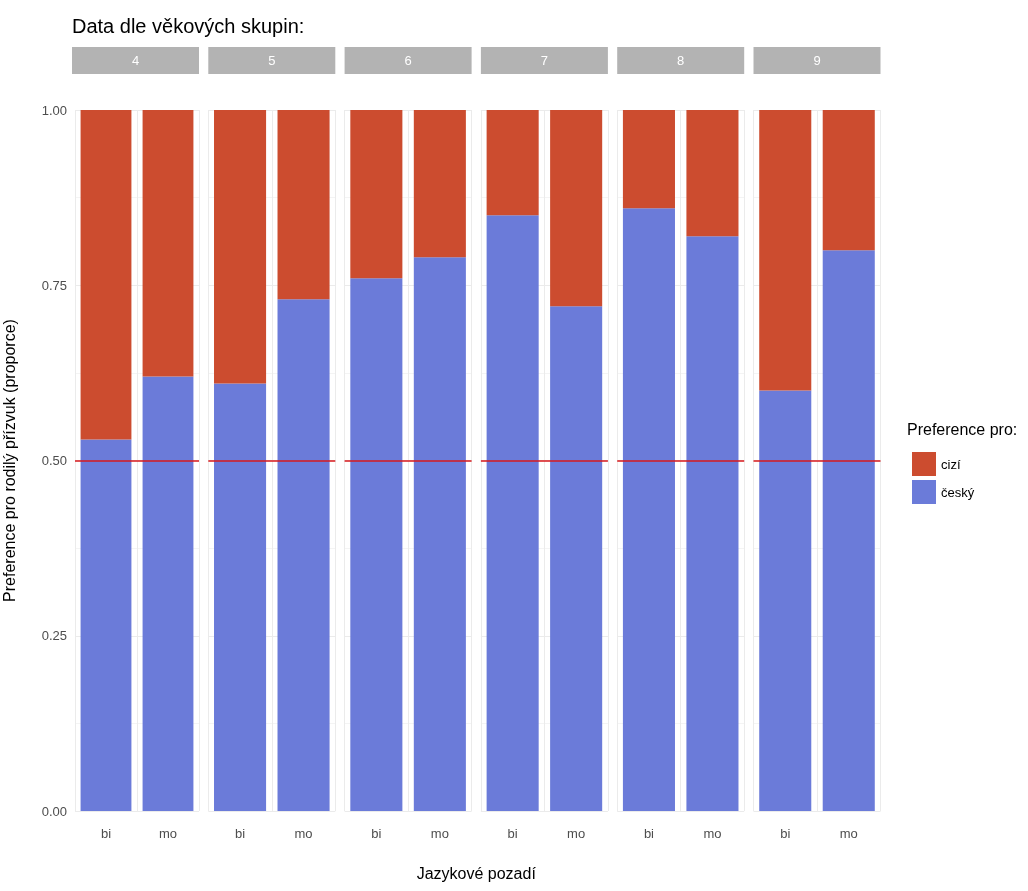 This screenshot has height=891, width=1028. I want to click on chart-subtitle: 4, so click(135, 60).